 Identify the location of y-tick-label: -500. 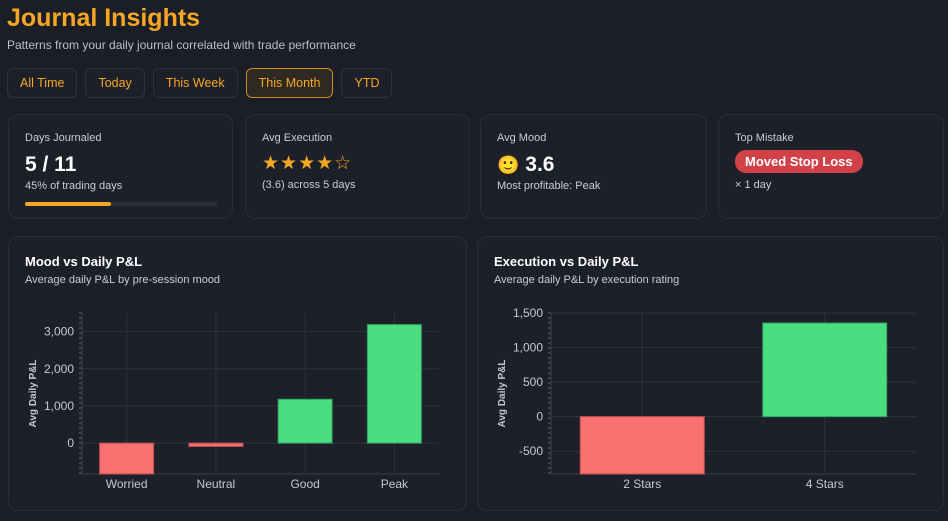
(531, 451).